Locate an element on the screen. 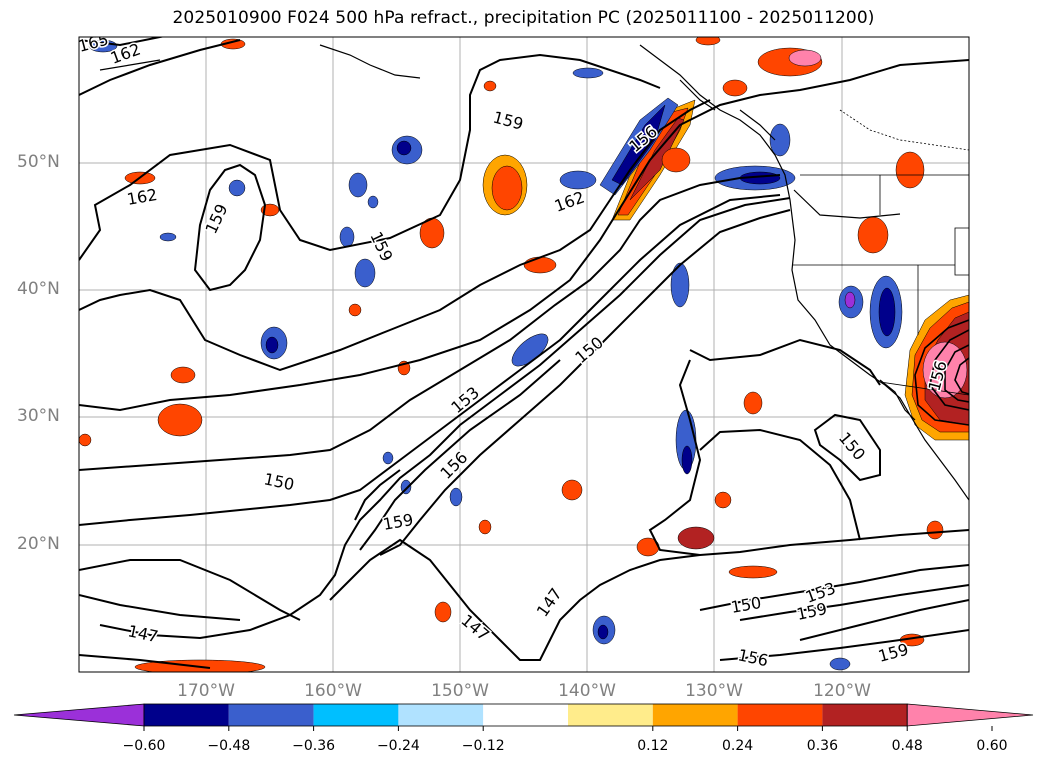 The width and height of the screenshot is (1047, 765). lon-label-140w: 140°W is located at coordinates (587, 691).